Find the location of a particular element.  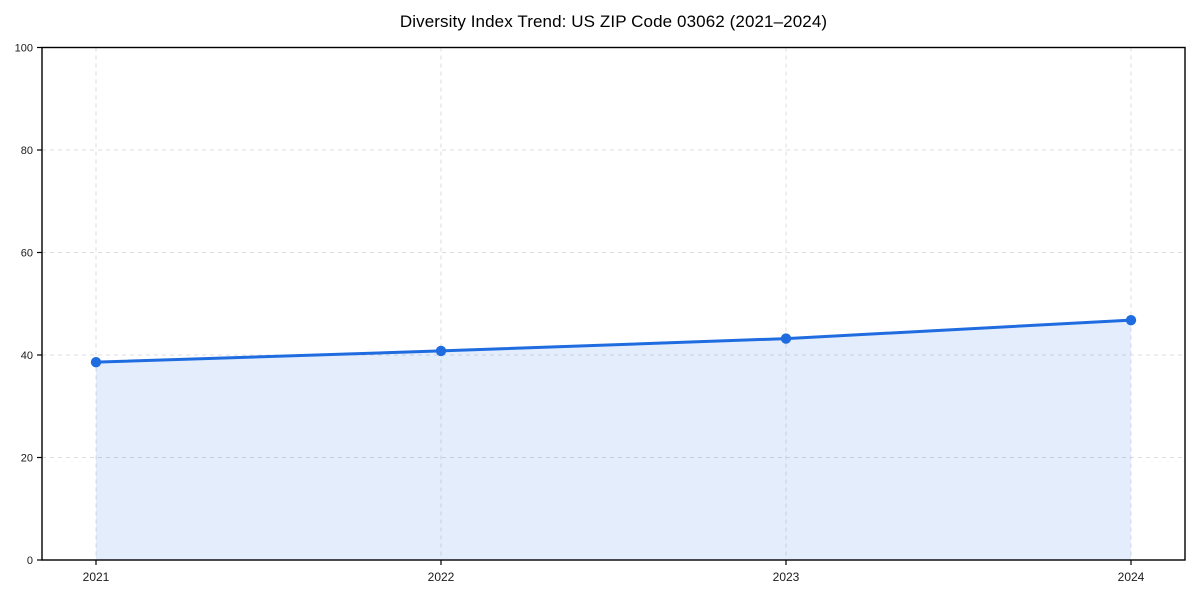

y-tick-label: 80 is located at coordinates (27, 151).